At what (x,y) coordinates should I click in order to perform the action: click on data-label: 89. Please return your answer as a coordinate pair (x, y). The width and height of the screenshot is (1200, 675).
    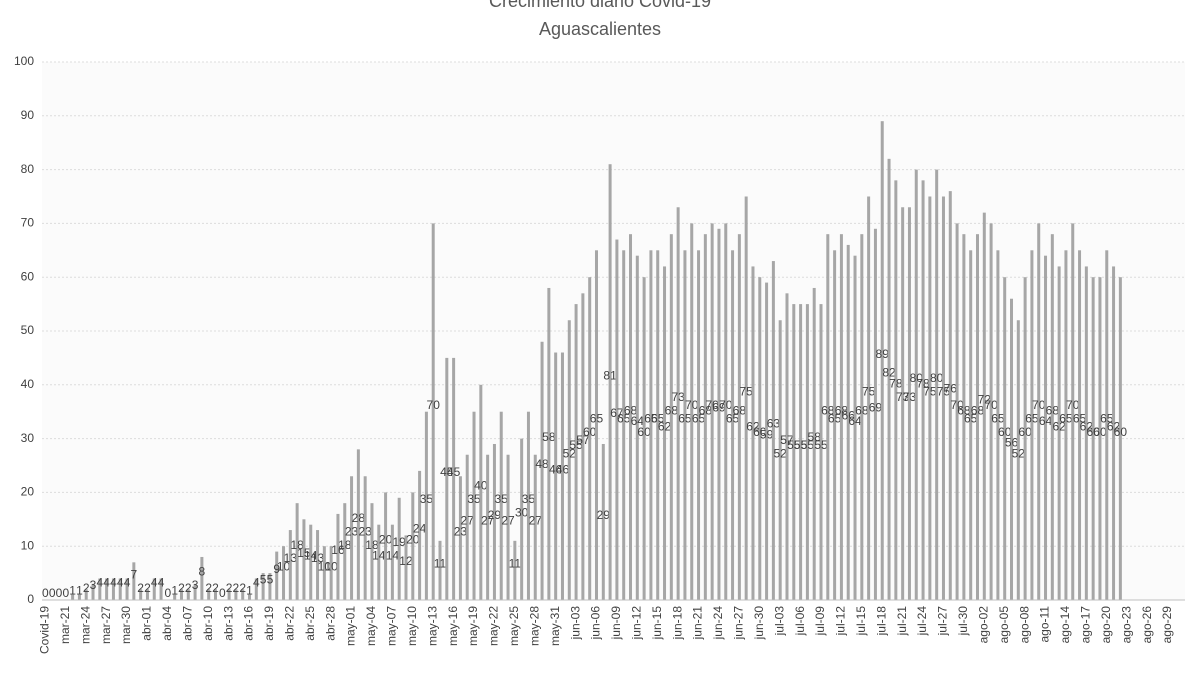
    Looking at the image, I should click on (883, 354).